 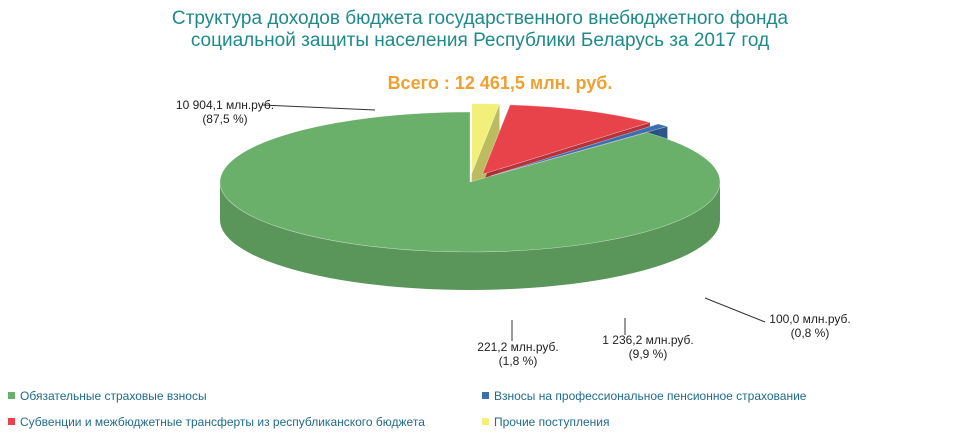 I want to click on legend-label-other: Прочие поступления, so click(x=552, y=422).